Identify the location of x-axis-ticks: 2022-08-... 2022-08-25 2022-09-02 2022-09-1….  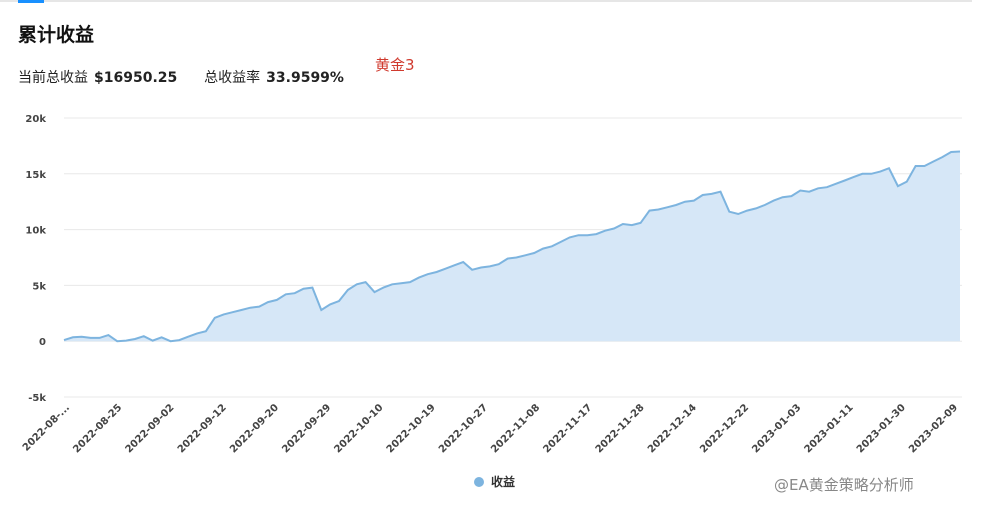
(490, 428).